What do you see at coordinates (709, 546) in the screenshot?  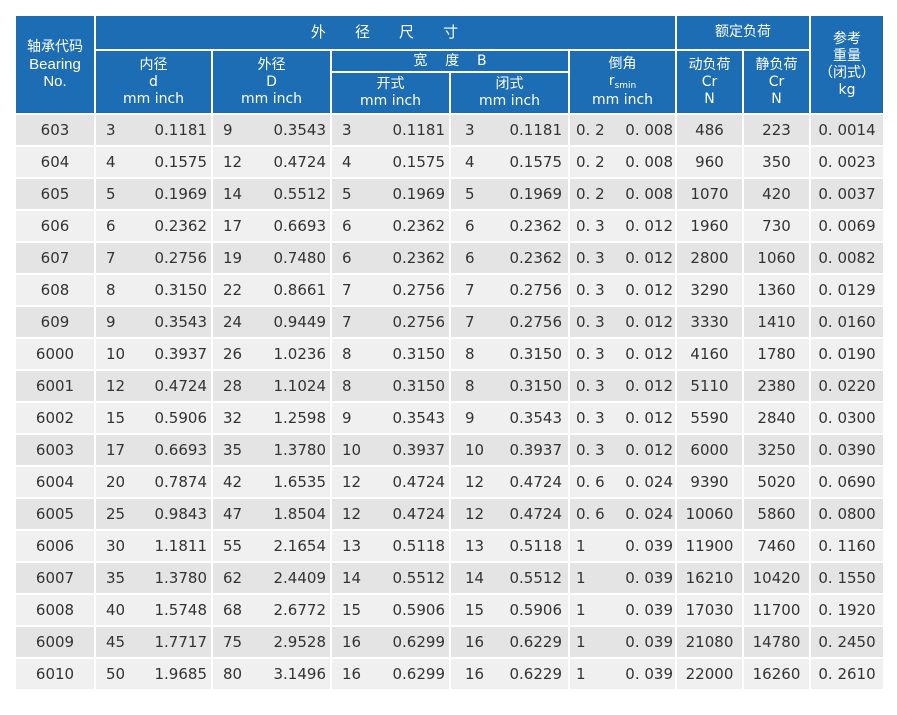 I see `cell-dynamic-load: 11900` at bounding box center [709, 546].